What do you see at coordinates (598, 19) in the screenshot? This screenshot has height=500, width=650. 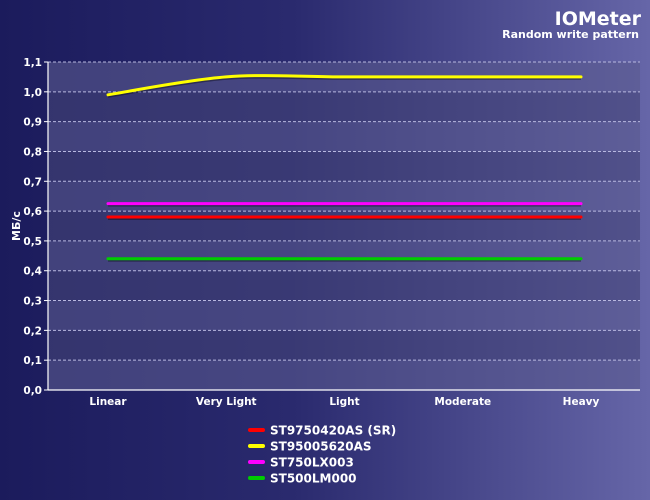 I see `chart-title: IOMeter` at bounding box center [598, 19].